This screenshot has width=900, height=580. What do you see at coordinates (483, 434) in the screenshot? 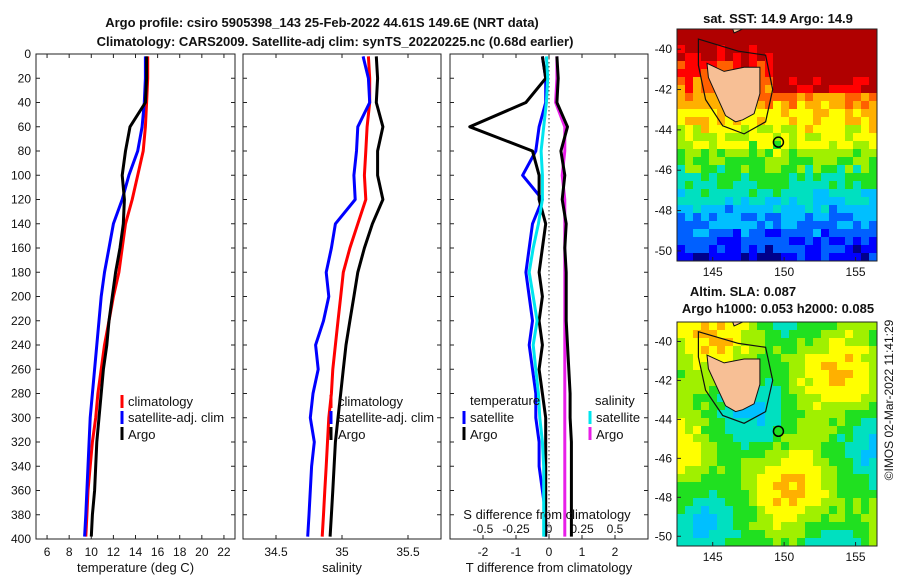
I see `legend-label-t-argo: Argo` at bounding box center [483, 434].